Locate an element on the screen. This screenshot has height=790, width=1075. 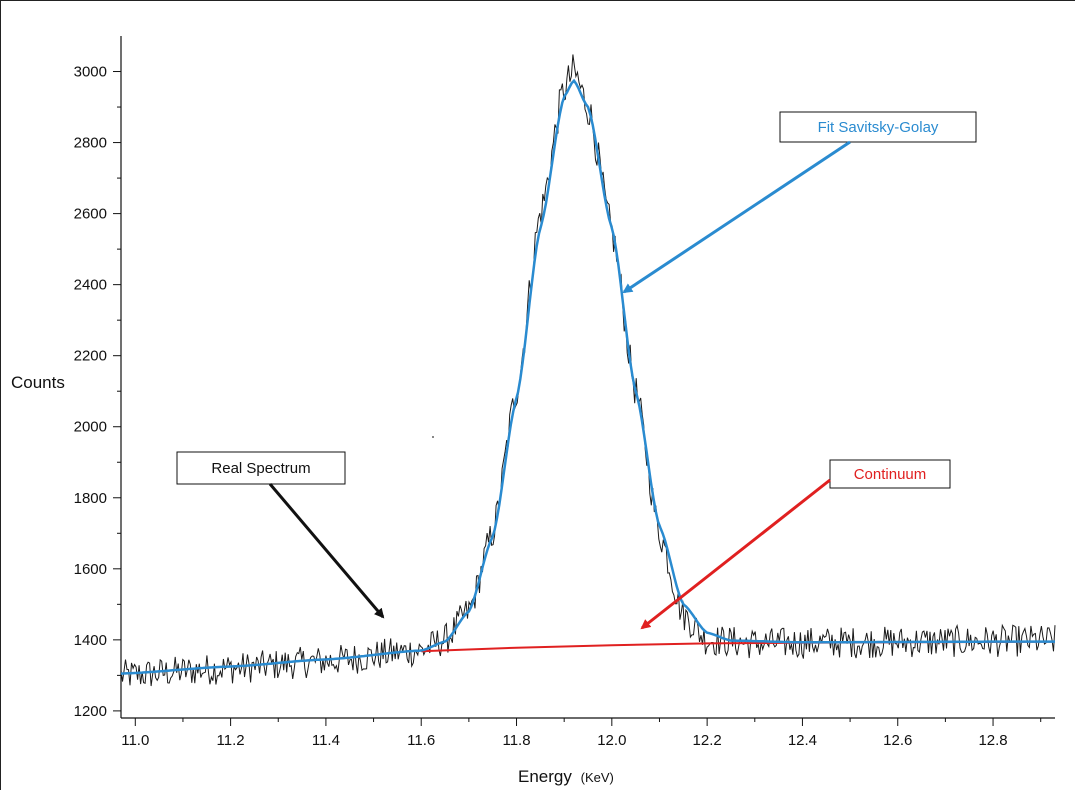
x-axis-title: Energy (KeV) is located at coordinates (566, 776).